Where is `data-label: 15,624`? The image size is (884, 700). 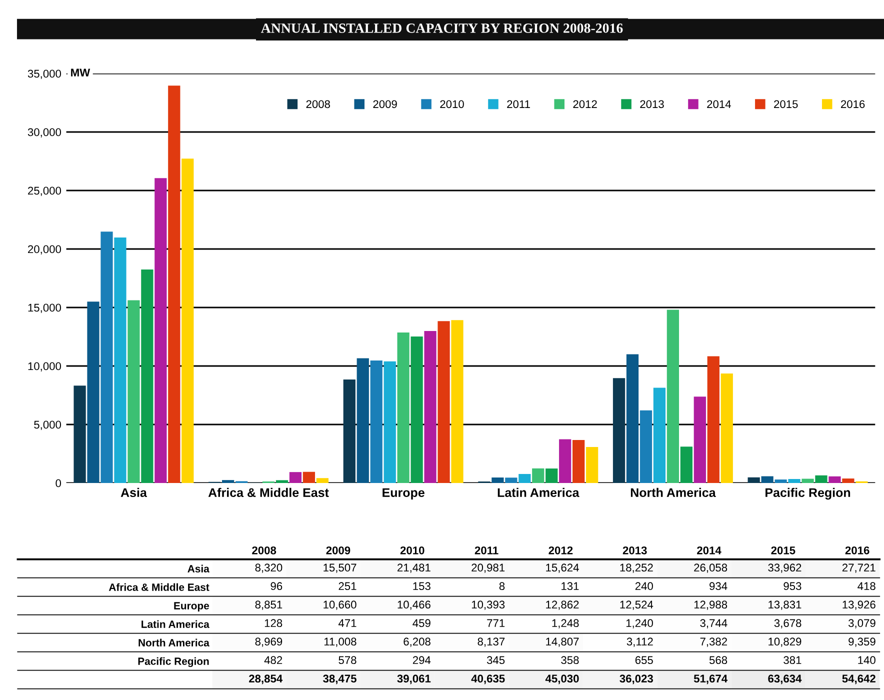 data-label: 15,624 is located at coordinates (562, 568).